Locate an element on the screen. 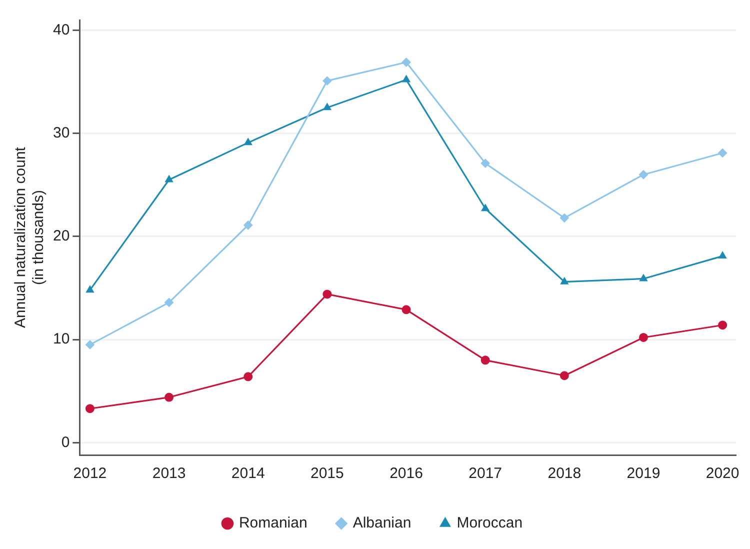 Image resolution: width=750 pixels, height=549 pixels. x-tick-label: 2018 is located at coordinates (565, 473).